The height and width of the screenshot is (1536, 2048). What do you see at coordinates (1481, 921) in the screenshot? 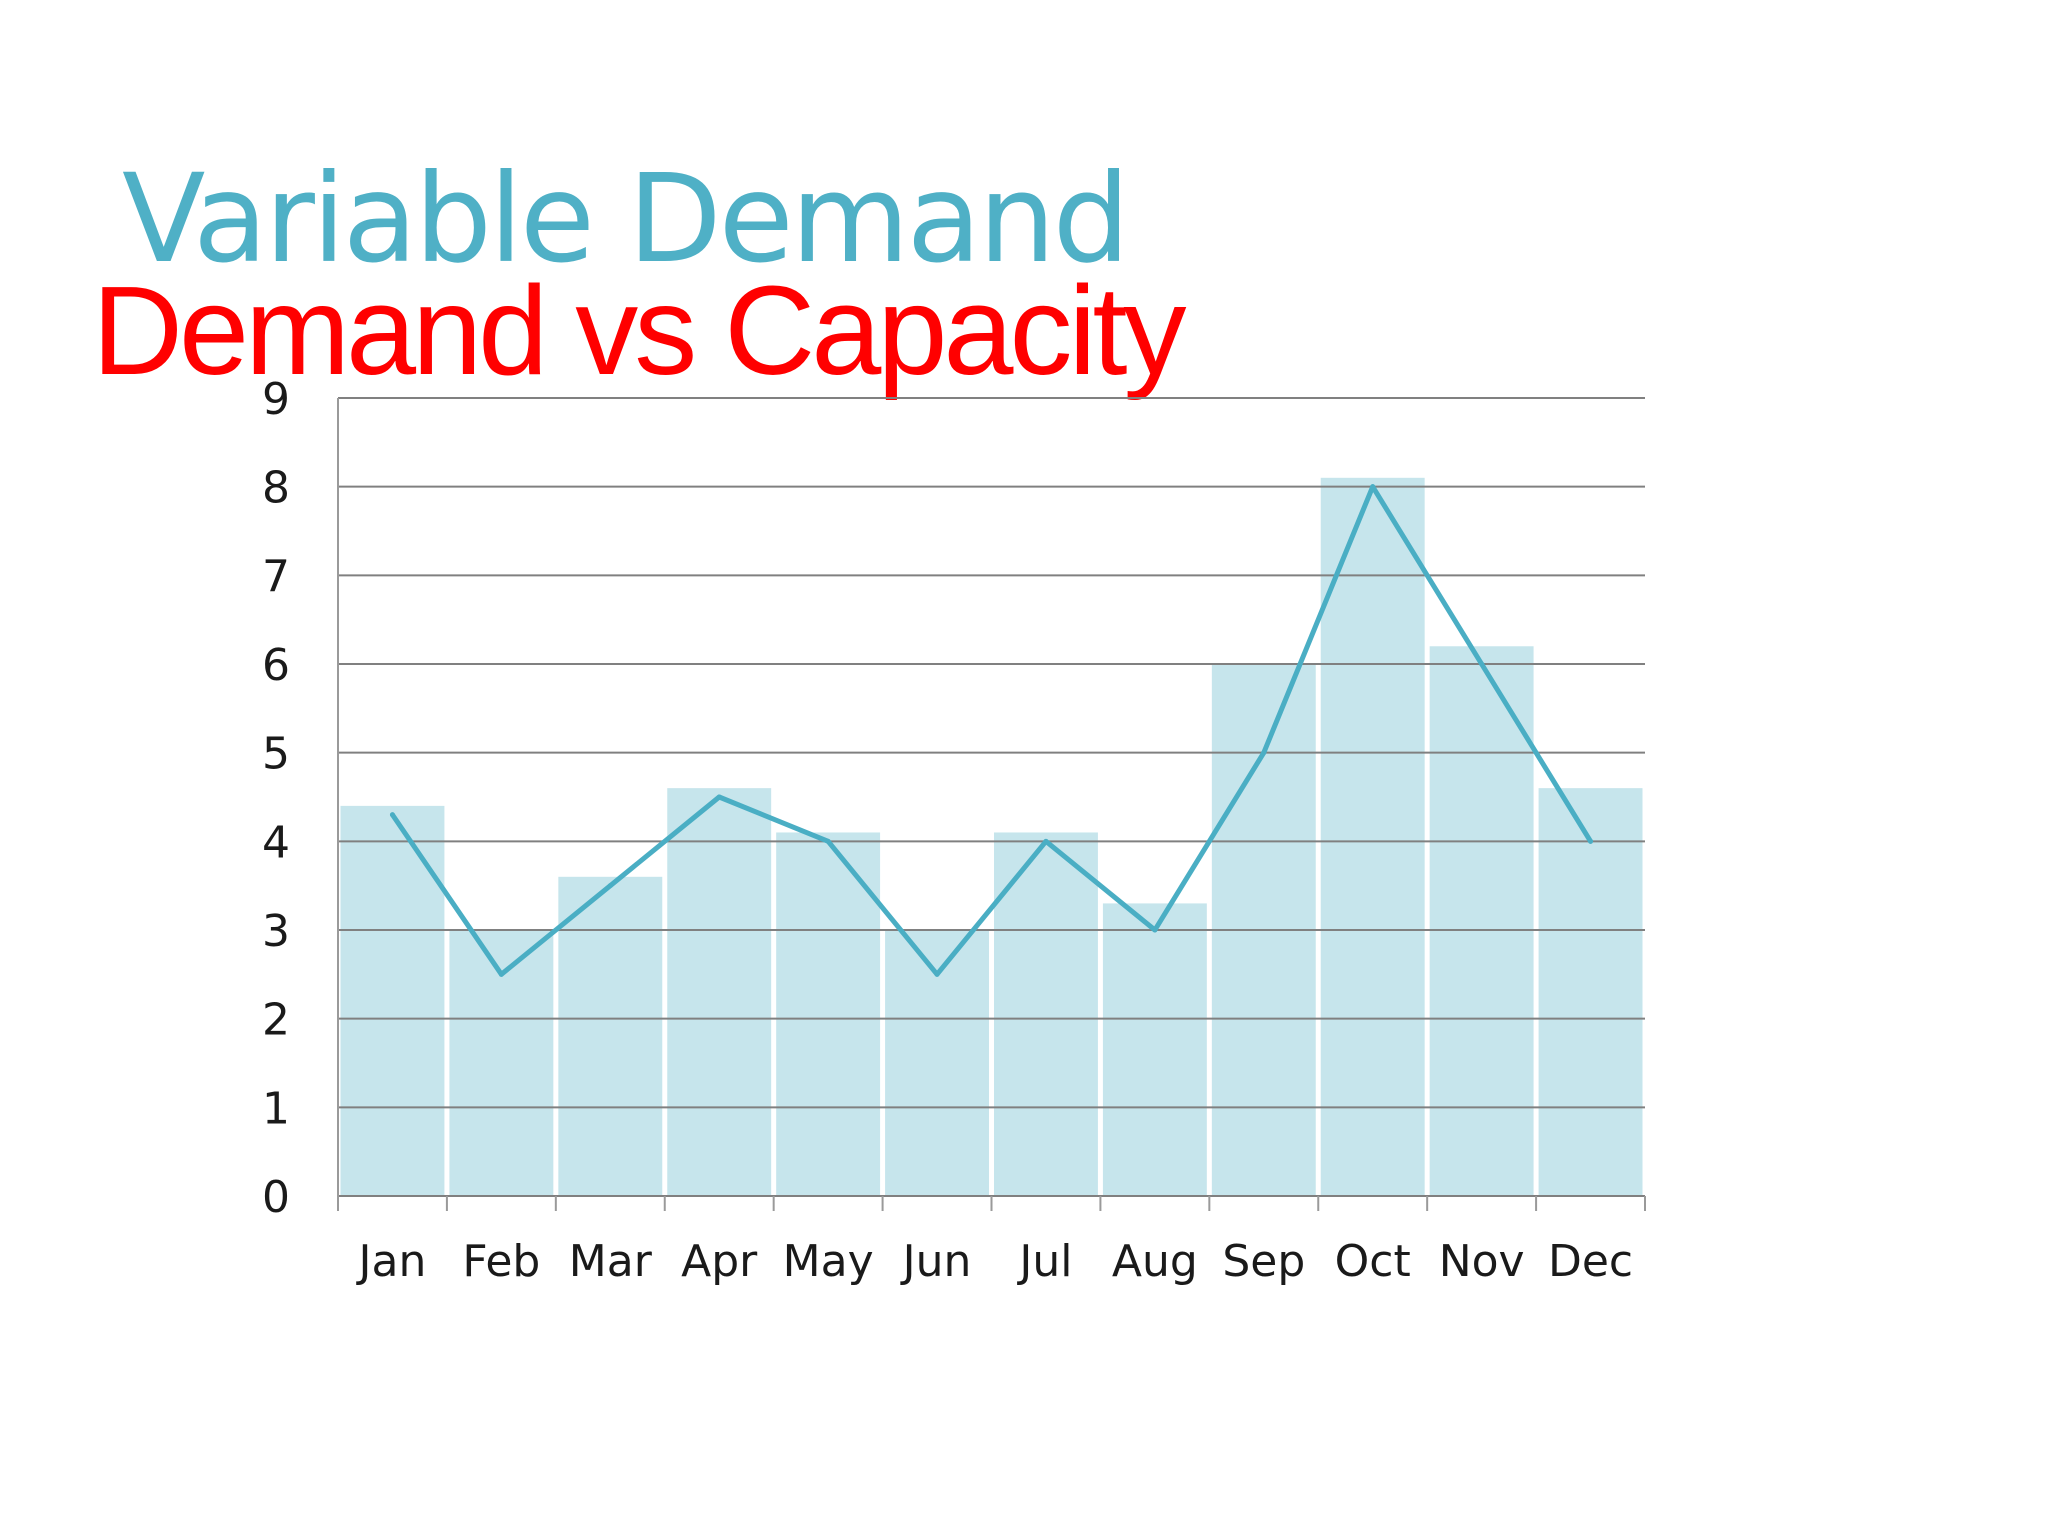
I see `bar-nov` at bounding box center [1481, 921].